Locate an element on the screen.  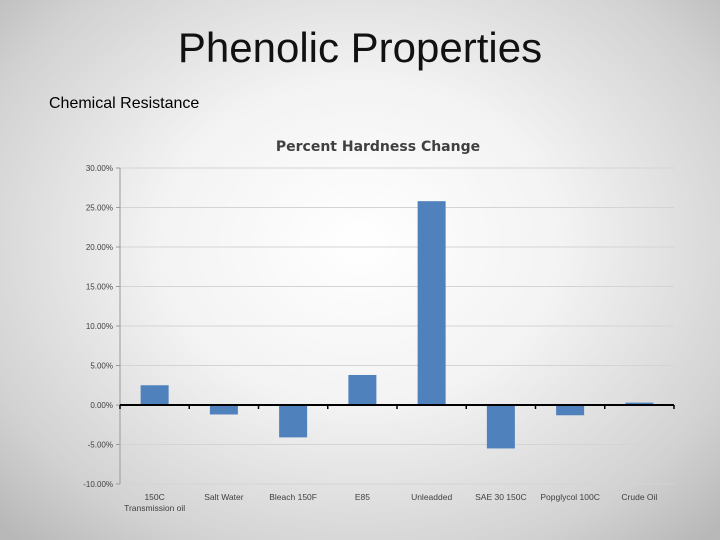
slide-title: Phenolic Properties is located at coordinates (360, 47).